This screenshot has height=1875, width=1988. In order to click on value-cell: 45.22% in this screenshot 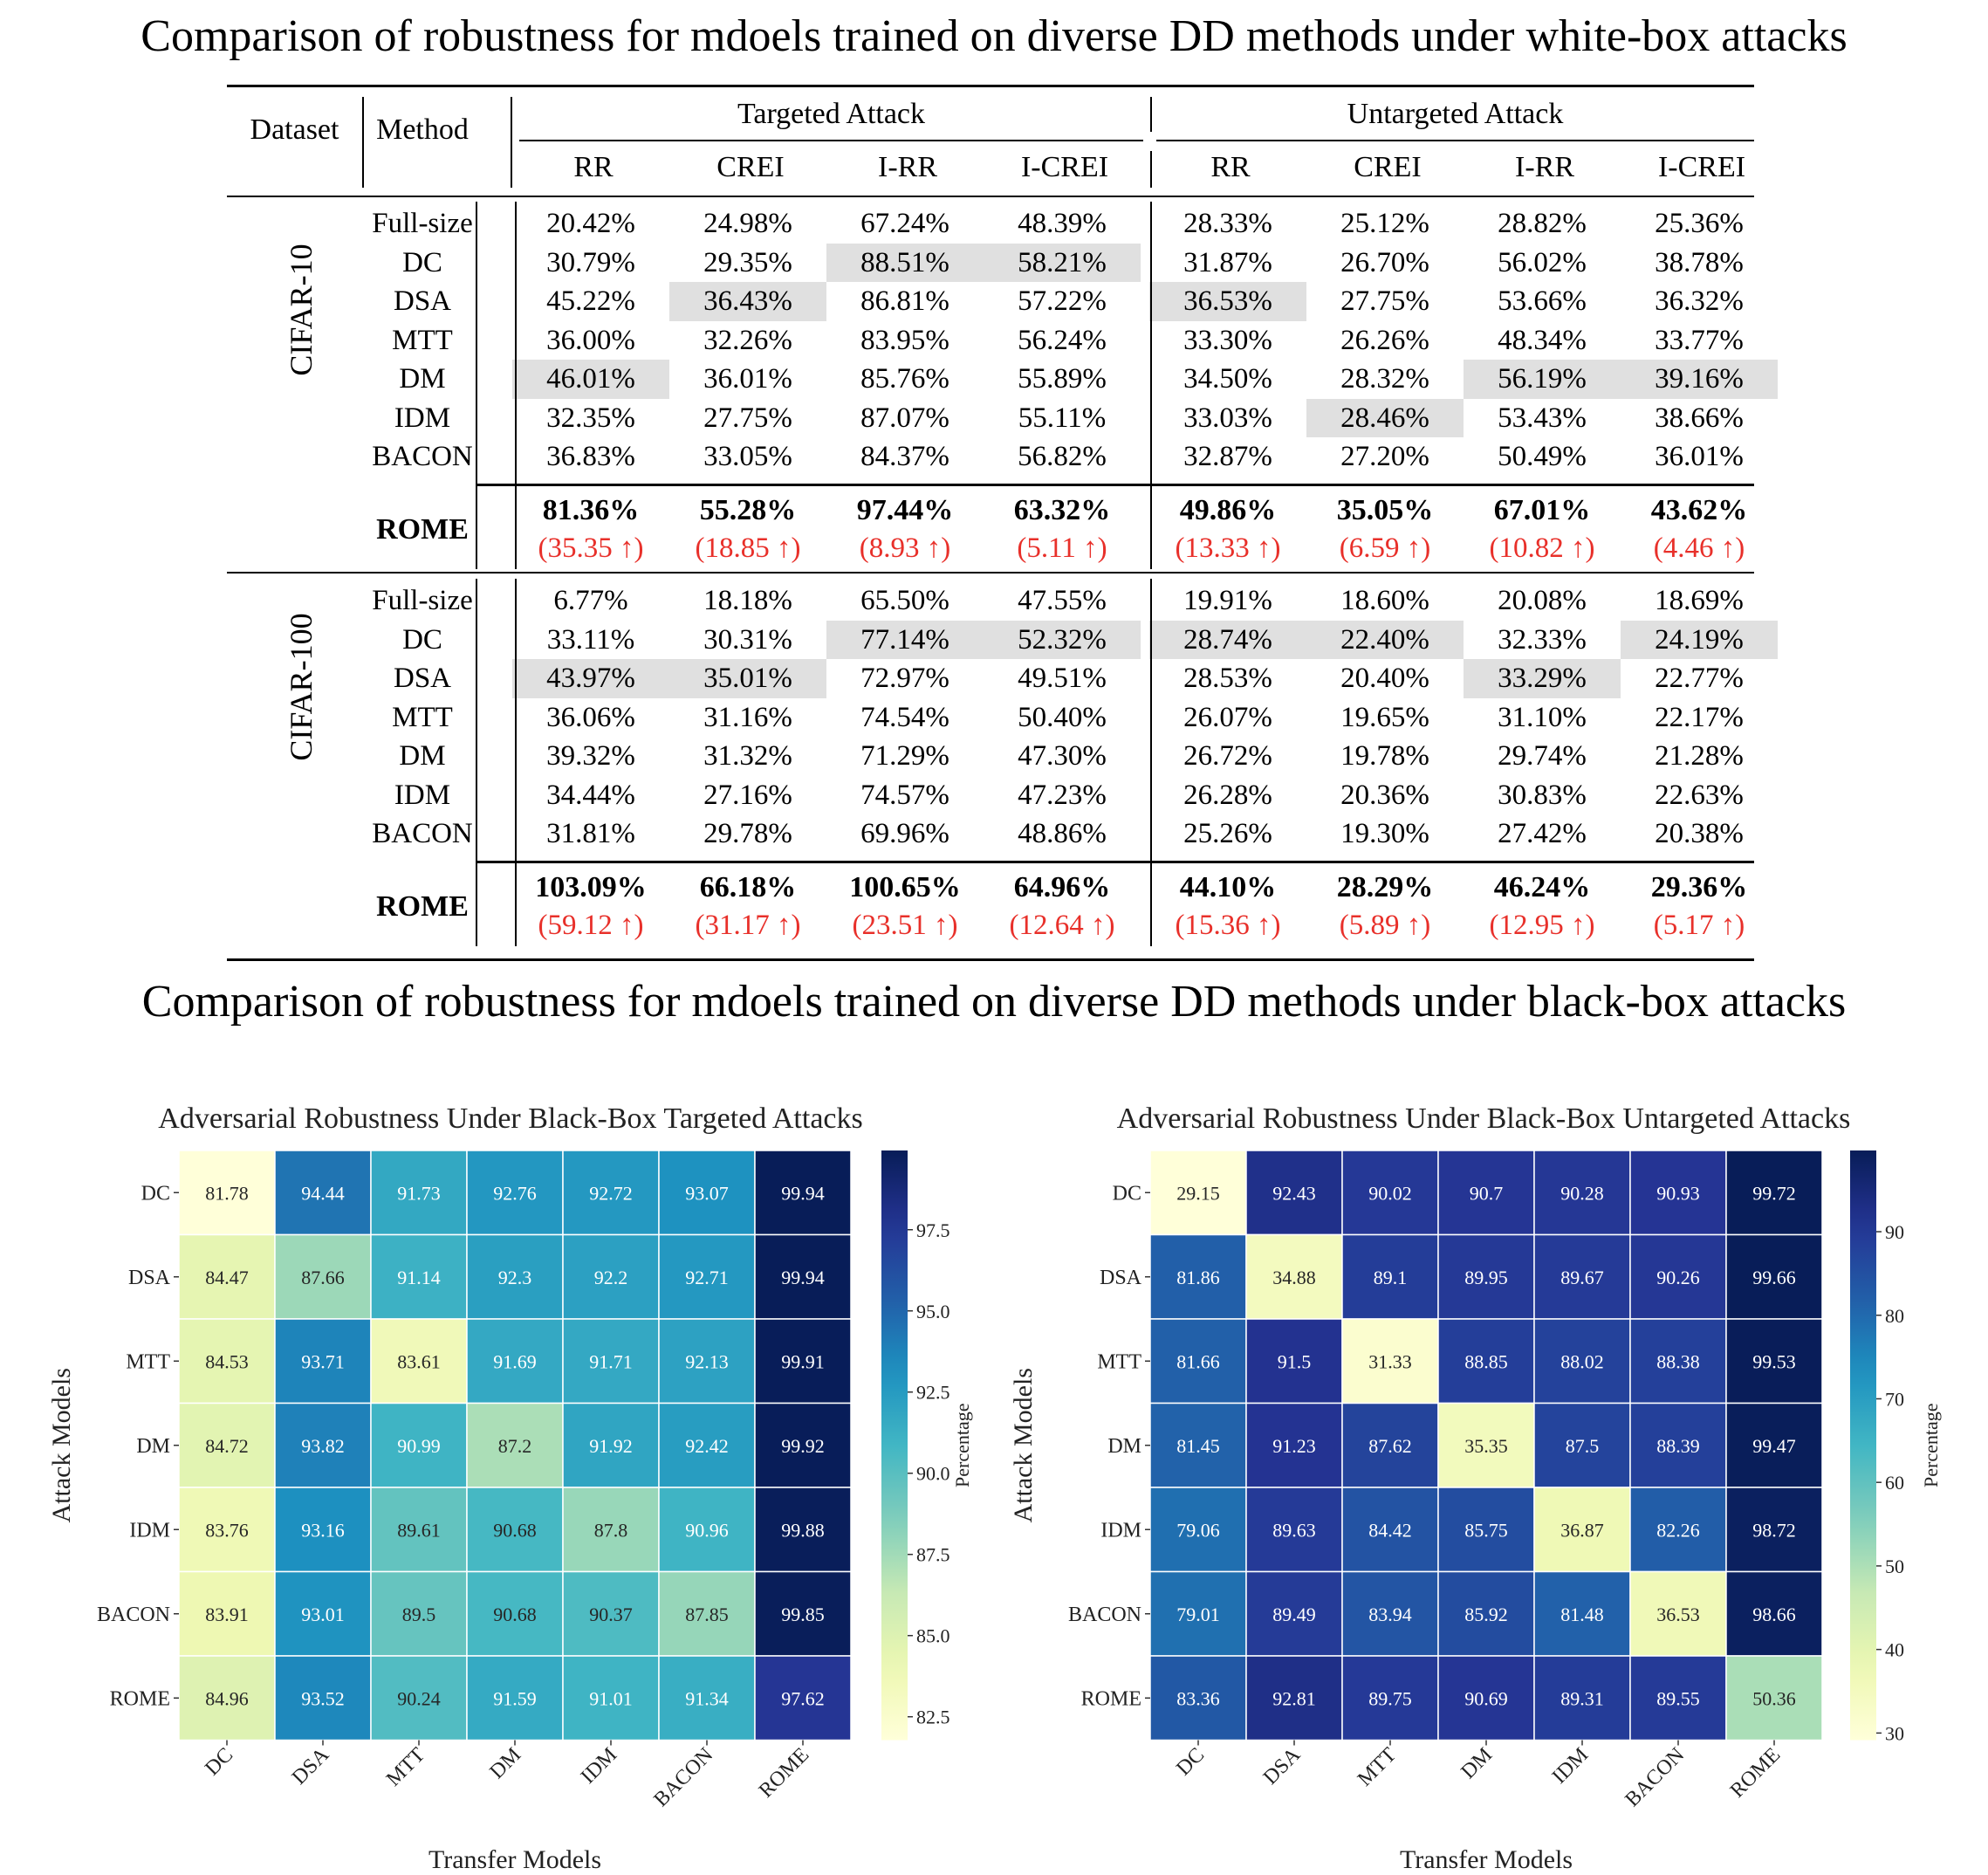, I will do `click(590, 301)`.